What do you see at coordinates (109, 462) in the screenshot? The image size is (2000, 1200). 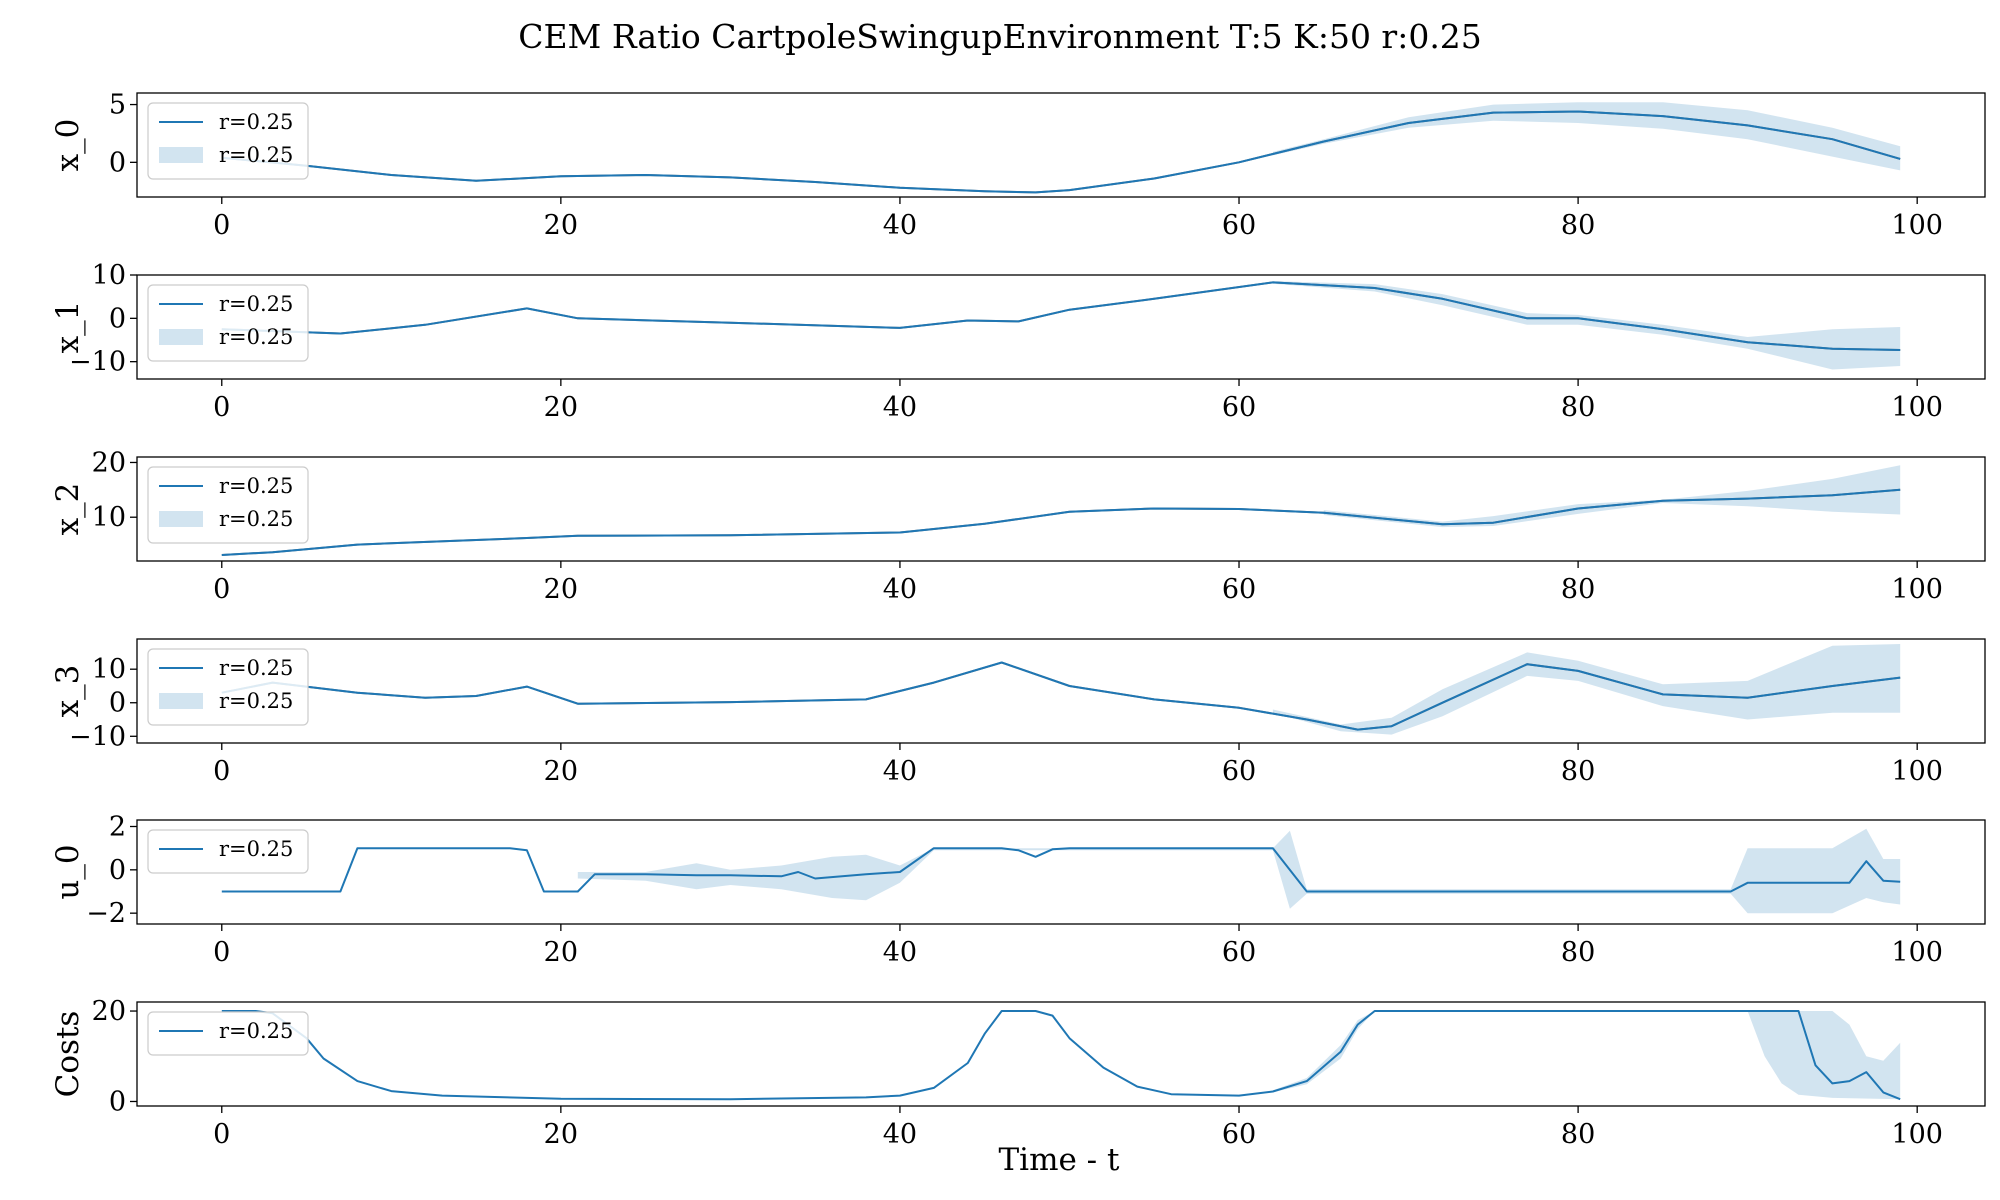 I see `y-tick-label-2-1: 20` at bounding box center [109, 462].